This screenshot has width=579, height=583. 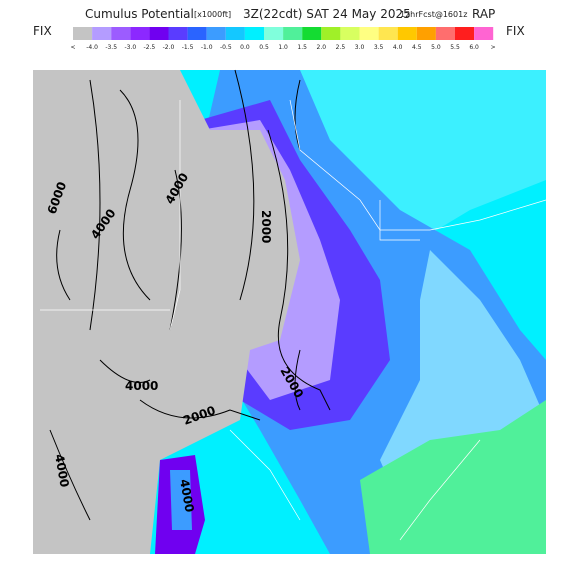 I want to click on legend-label: 4.0, so click(x=398, y=47).